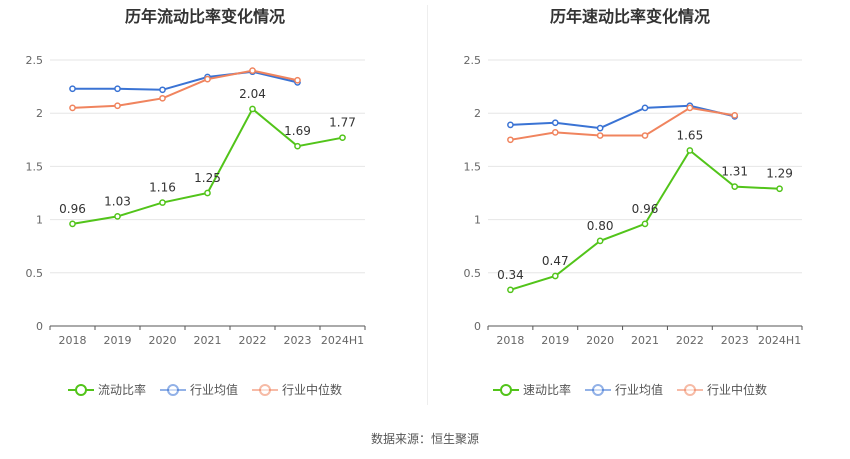 The height and width of the screenshot is (459, 850). Describe the element at coordinates (117, 201) in the screenshot. I see `data-label: 1.03` at that location.